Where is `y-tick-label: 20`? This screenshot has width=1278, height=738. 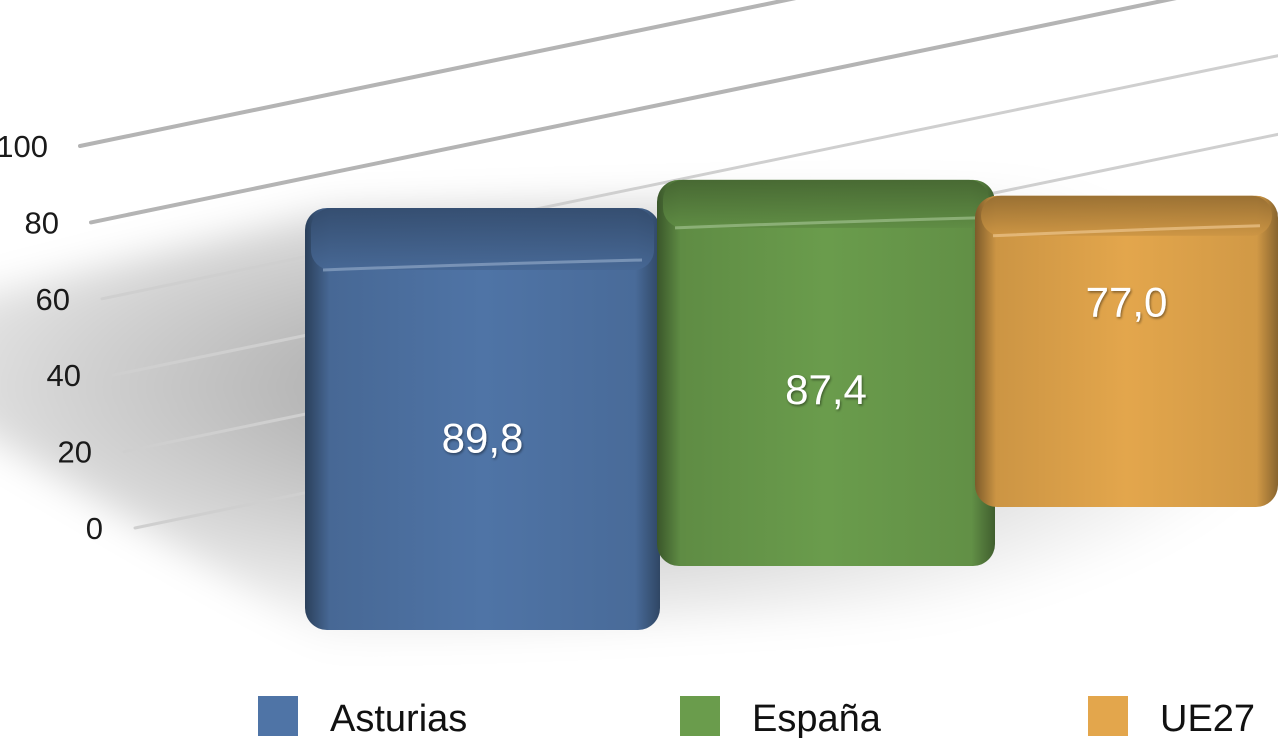
y-tick-label: 20 is located at coordinates (75, 452).